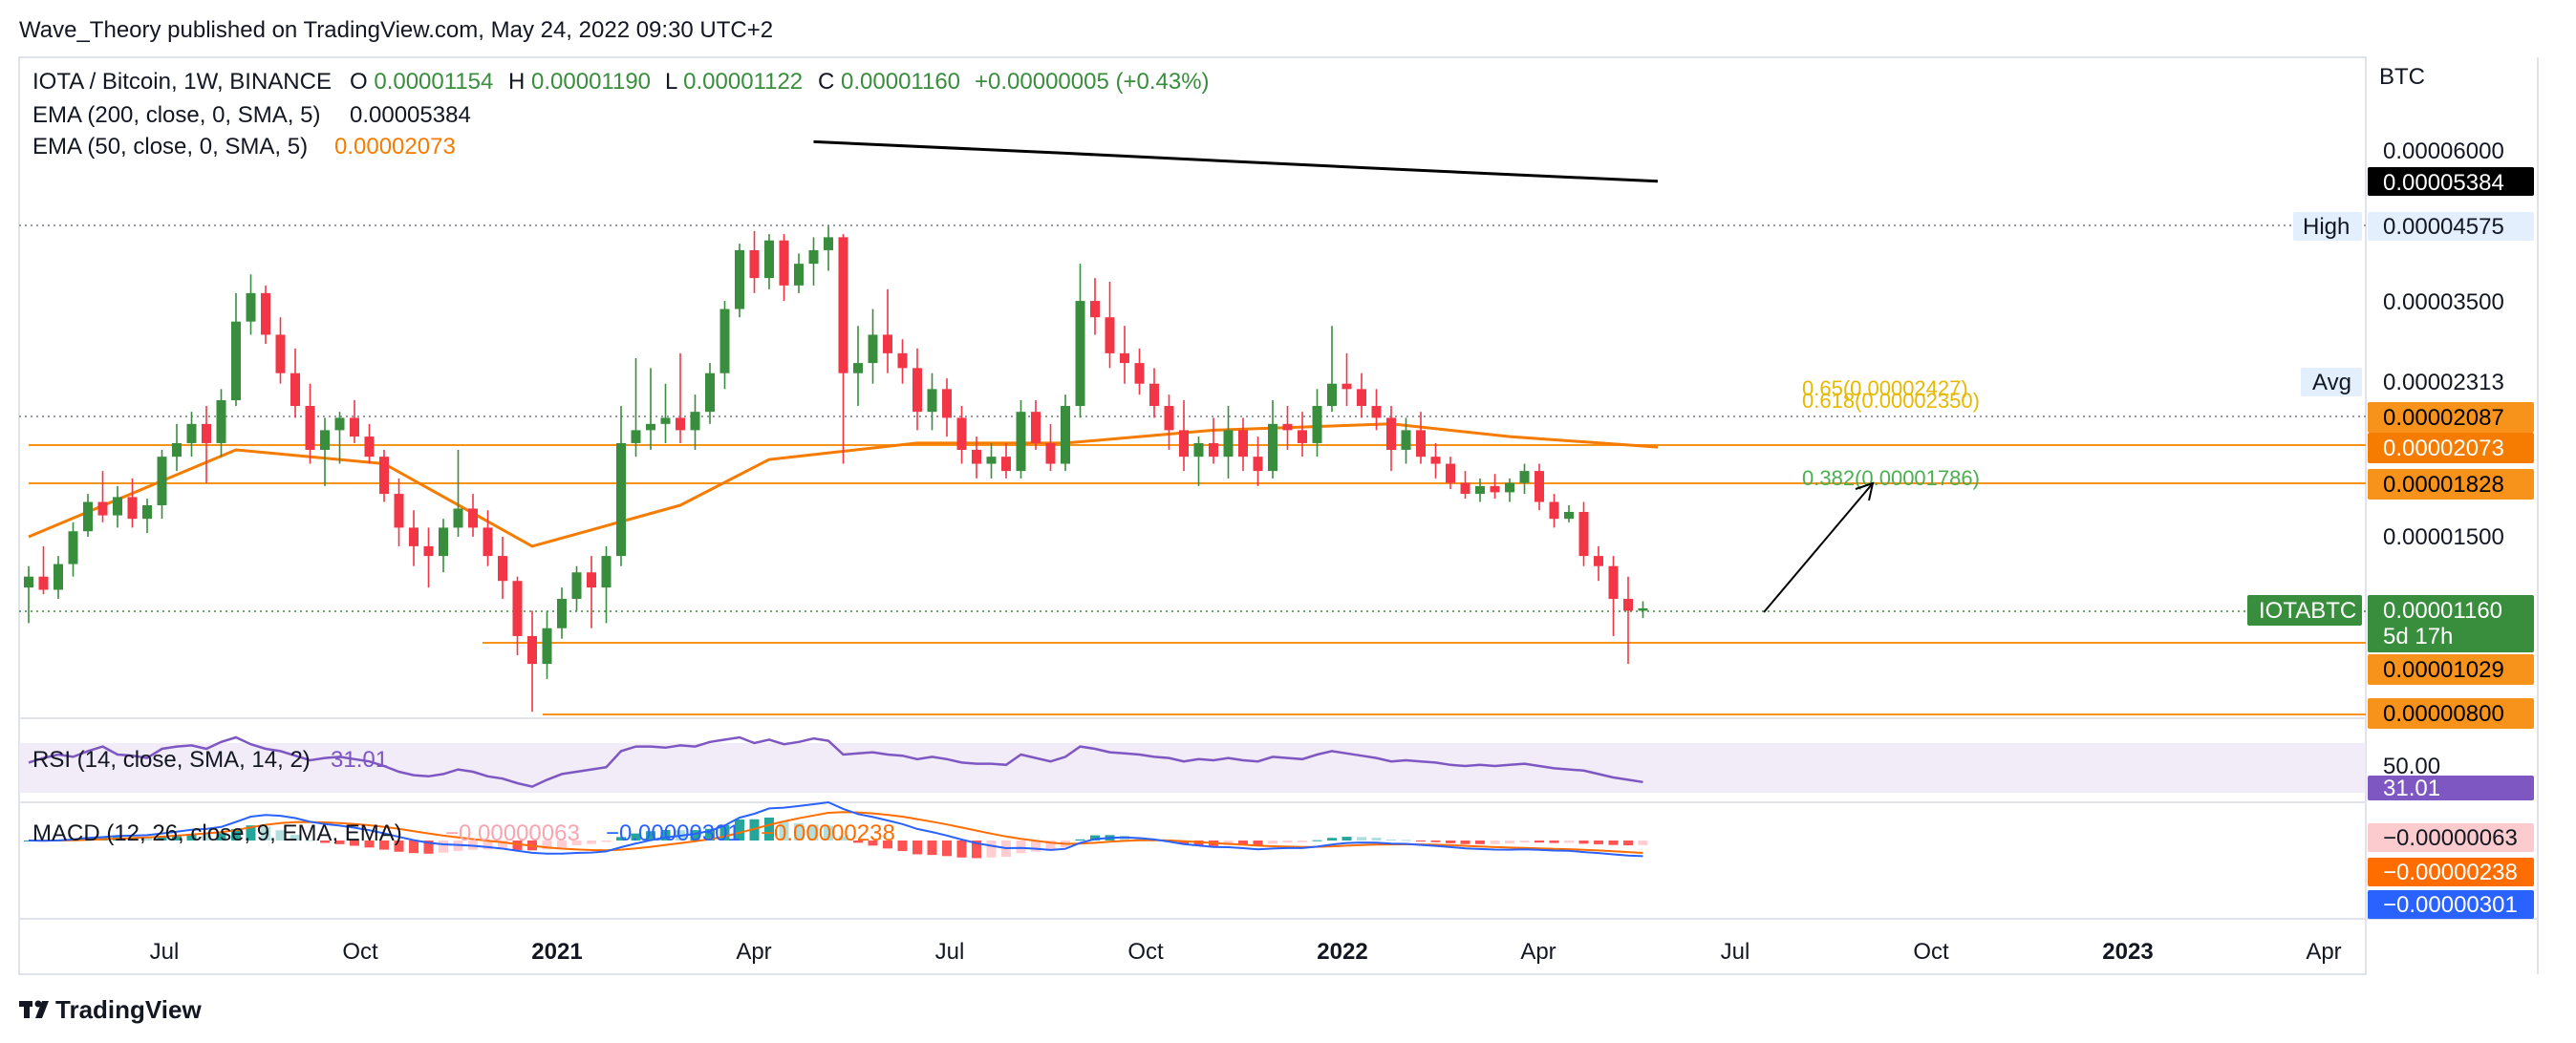  I want to click on legend-h-value: 0.00001190, so click(591, 82).